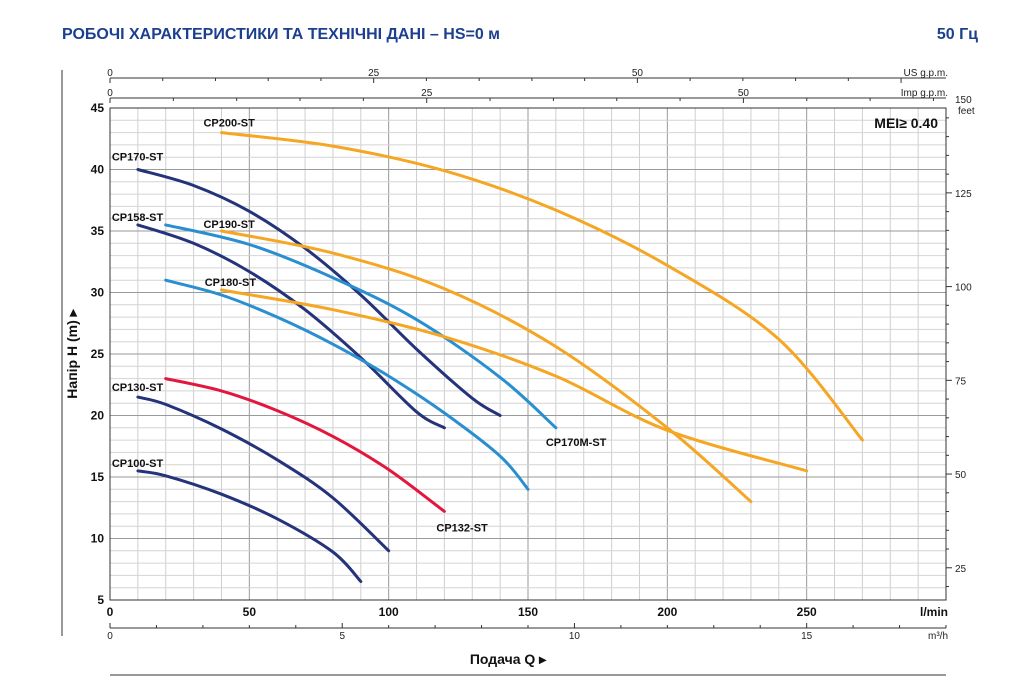 Image resolution: width=1028 pixels, height=688 pixels. Describe the element at coordinates (957, 34) in the screenshot. I see `frequency-label: 50 Гц` at that location.